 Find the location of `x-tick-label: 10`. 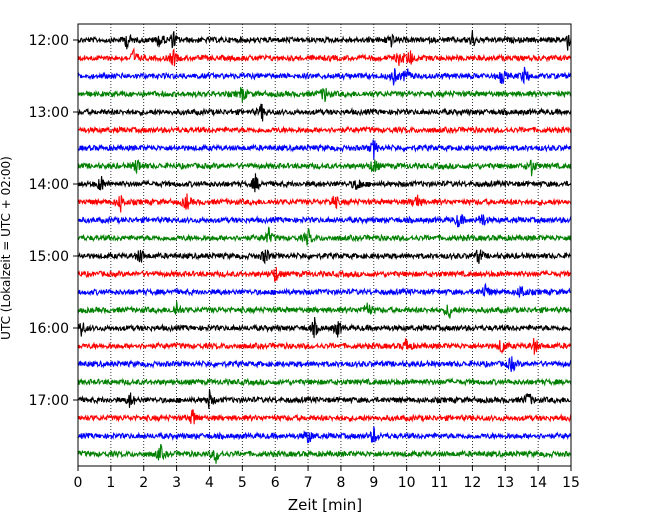

x-tick-label: 10 is located at coordinates (407, 483).